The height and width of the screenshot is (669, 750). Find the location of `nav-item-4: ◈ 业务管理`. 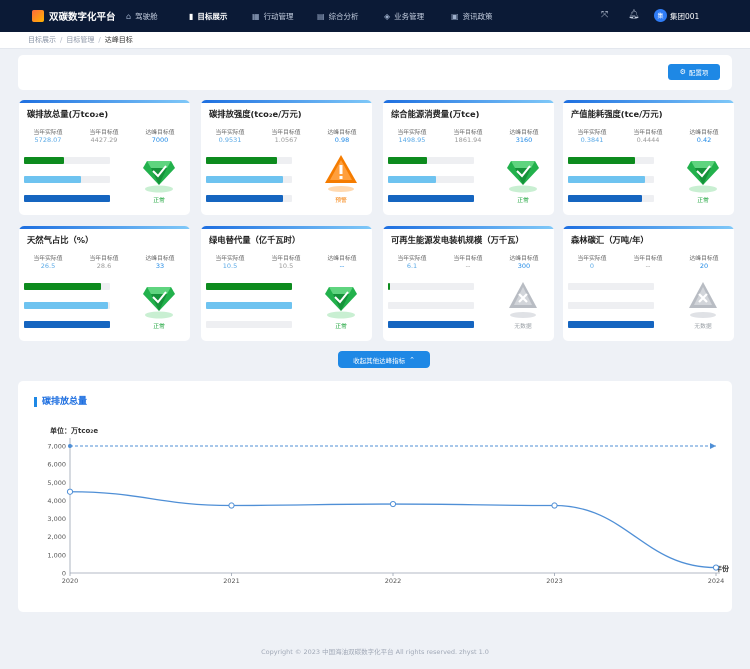

nav-item-4: ◈ 业务管理 is located at coordinates (404, 16).